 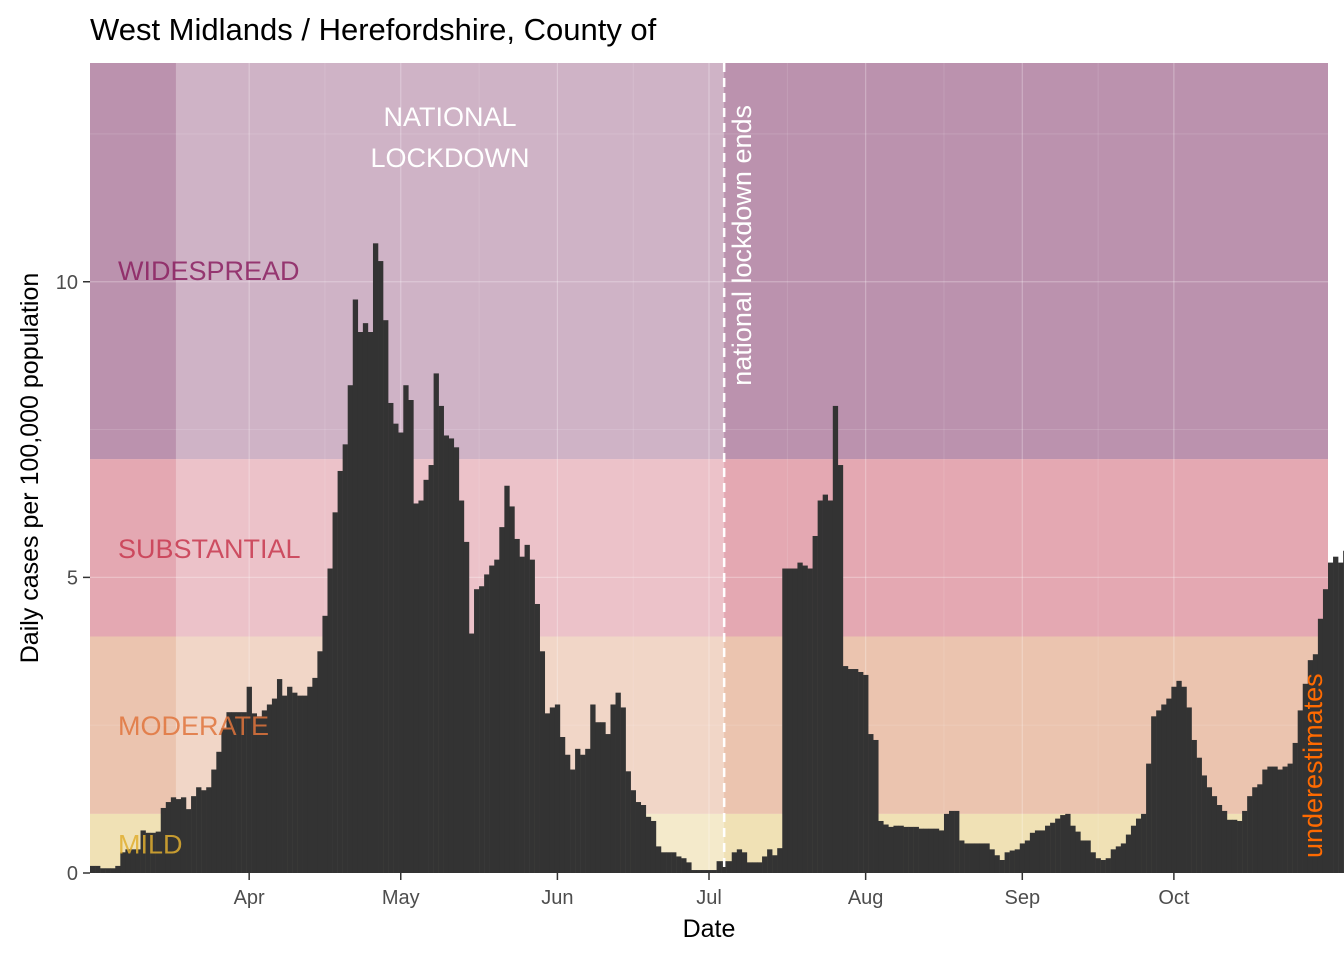 What do you see at coordinates (450, 117) in the screenshot?
I see `lockdown-label-line1: NATIONAL` at bounding box center [450, 117].